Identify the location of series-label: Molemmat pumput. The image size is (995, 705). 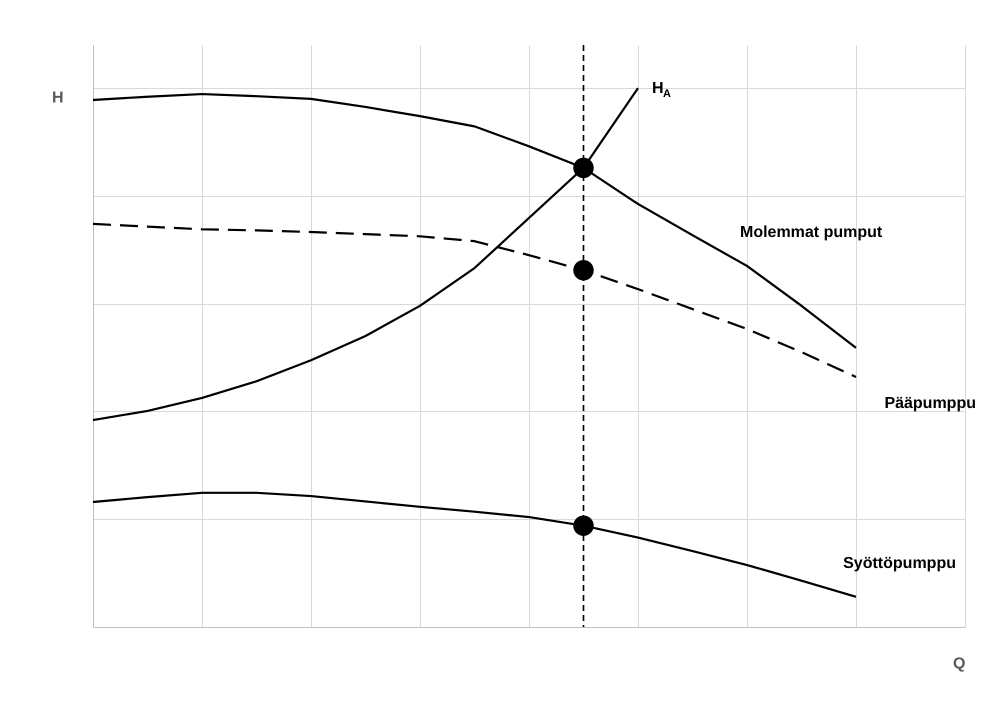
(811, 232).